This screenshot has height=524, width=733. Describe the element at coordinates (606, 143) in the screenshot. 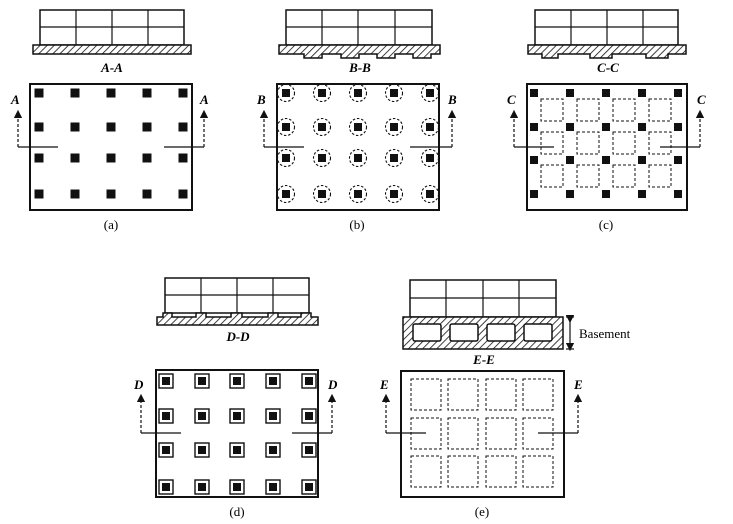

I see `dashed-panels-c` at that location.